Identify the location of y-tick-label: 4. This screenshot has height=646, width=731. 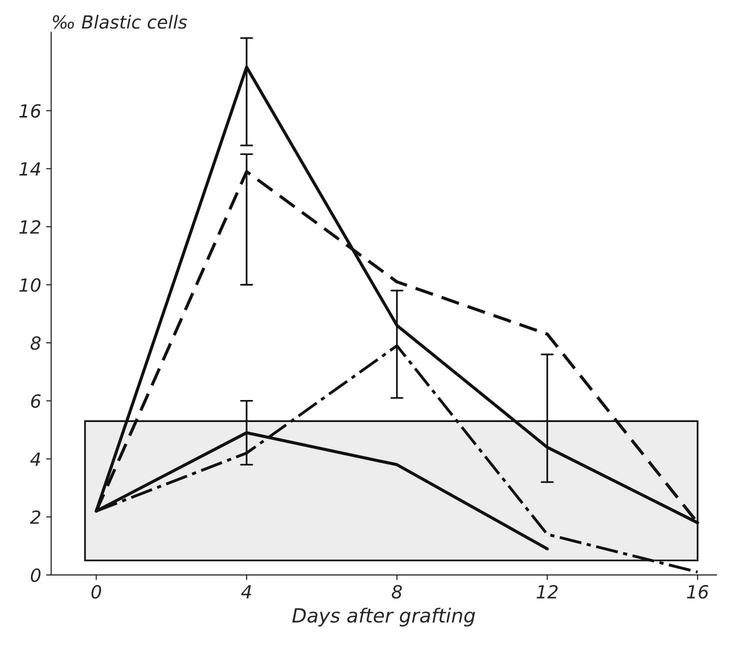
(35, 459).